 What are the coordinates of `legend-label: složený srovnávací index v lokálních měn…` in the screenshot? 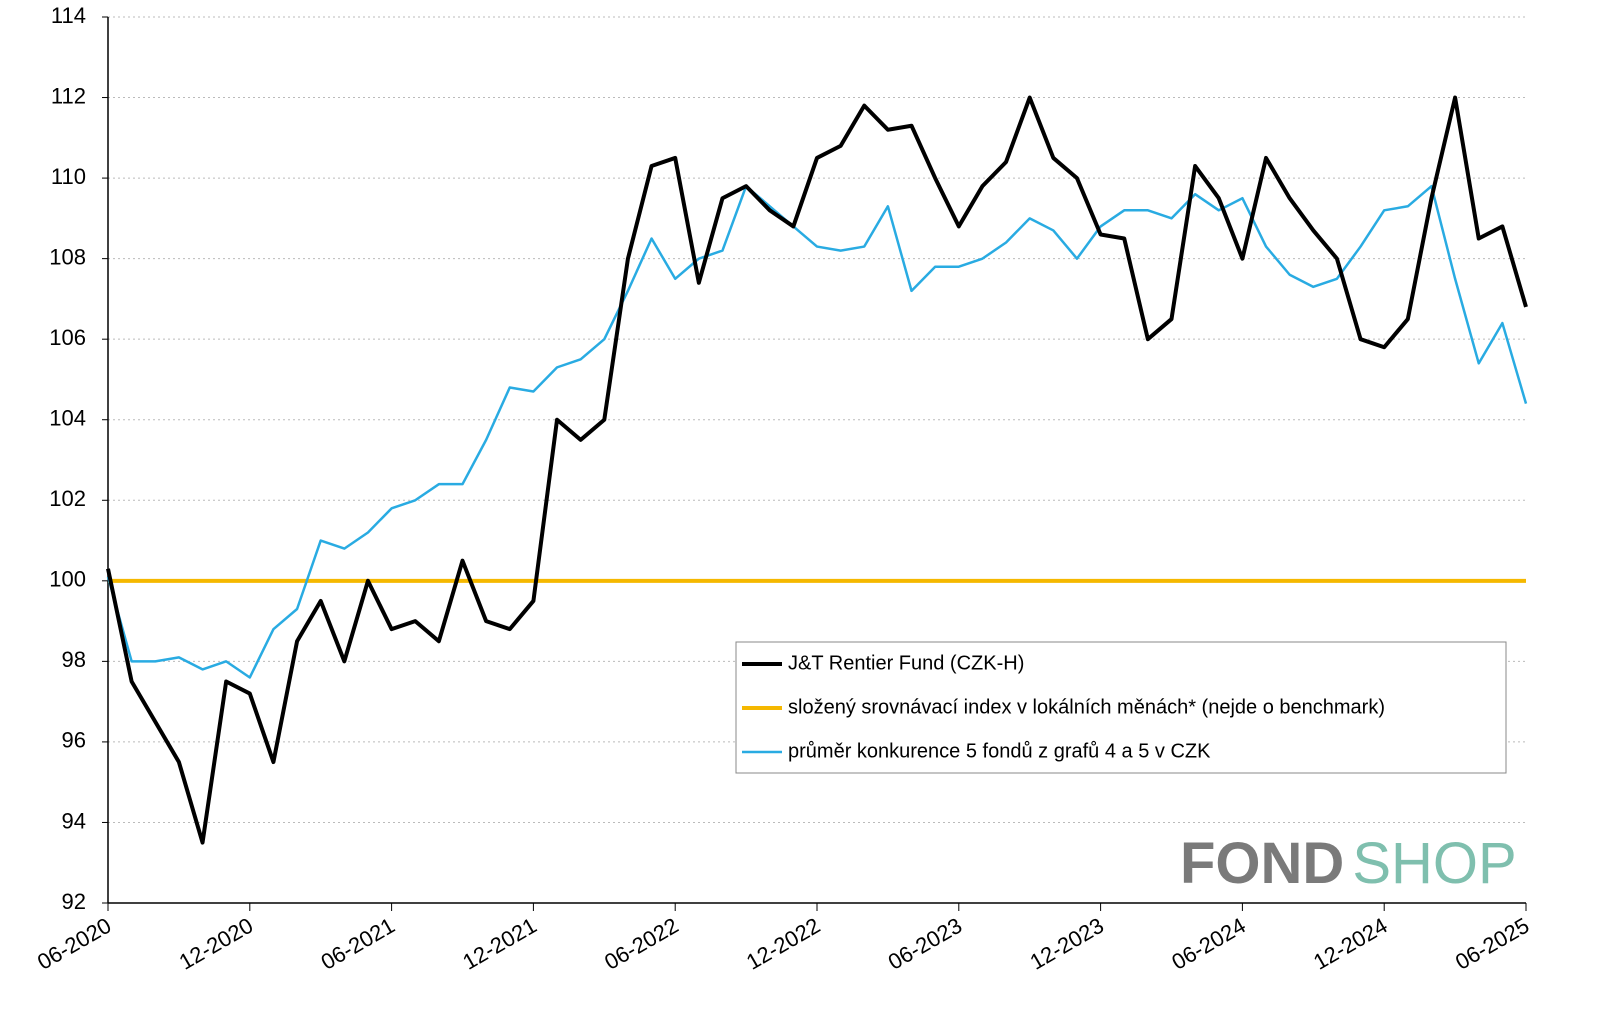 It's located at (1086, 707).